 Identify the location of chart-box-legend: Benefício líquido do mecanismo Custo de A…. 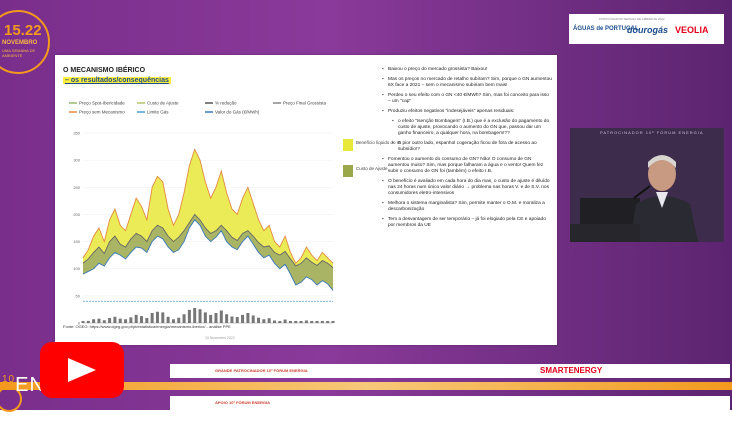
(372, 158).